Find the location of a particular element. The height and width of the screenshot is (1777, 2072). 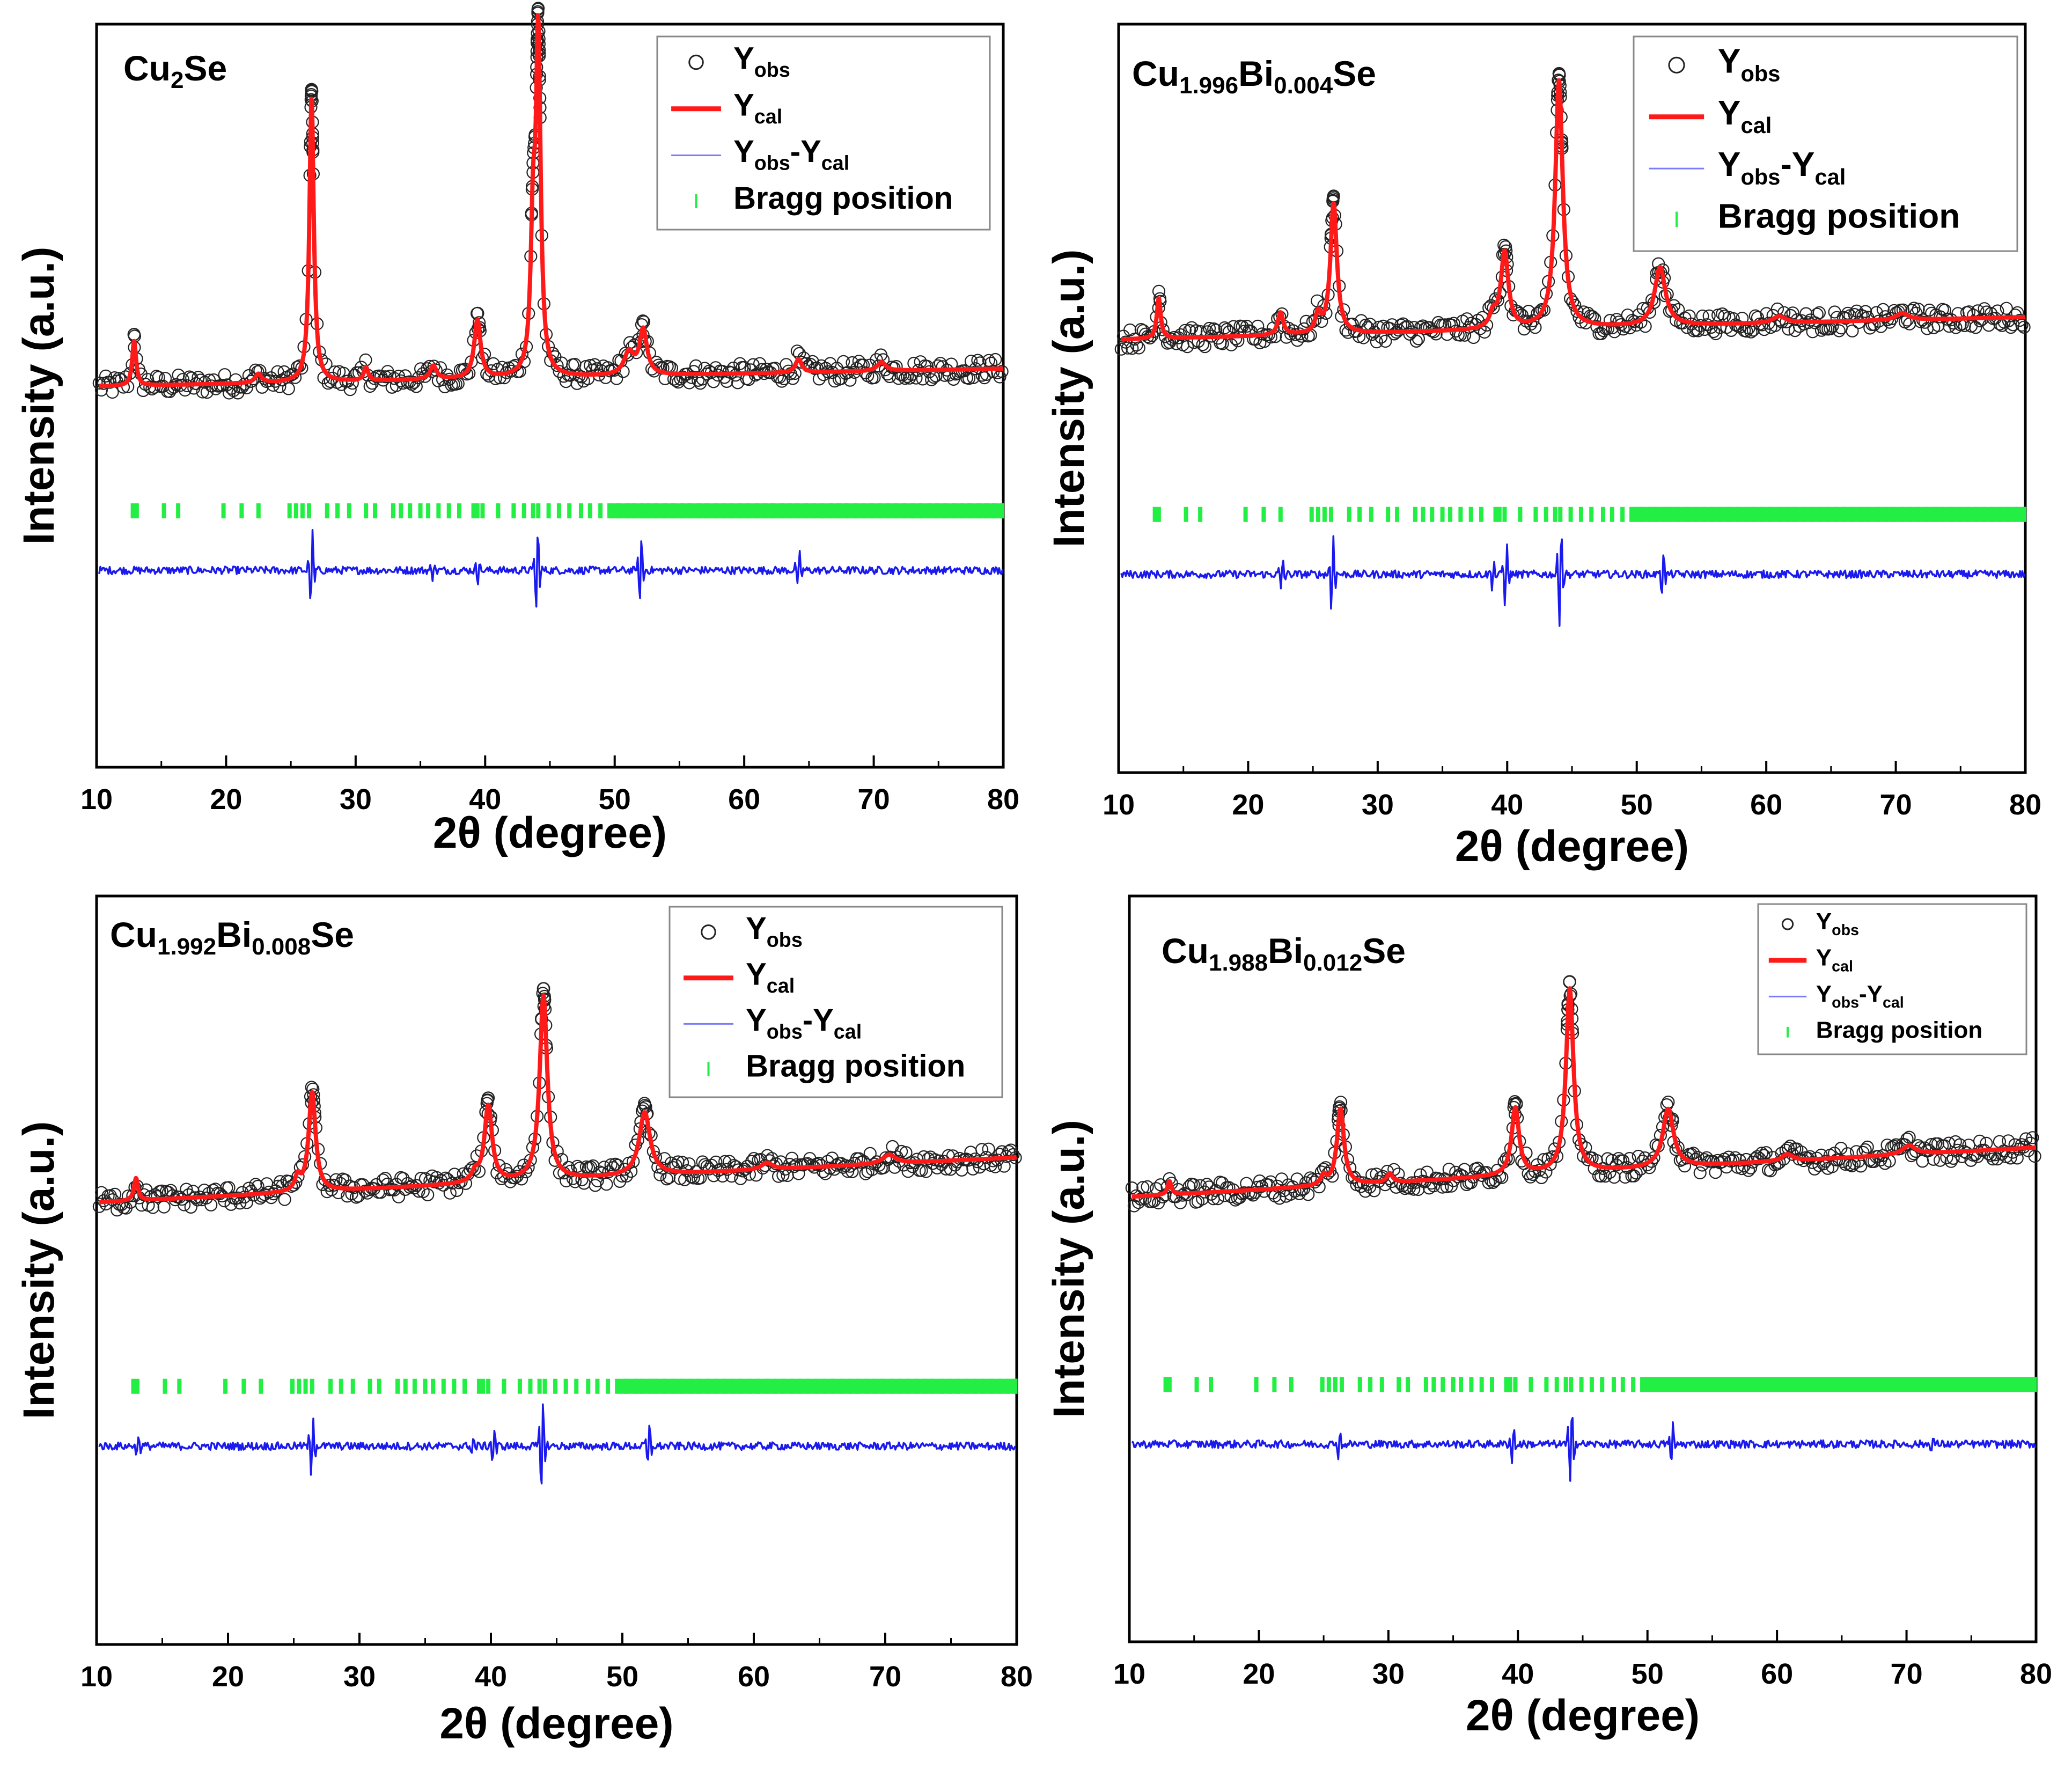

panel-title: Cu1.992Bi0.008Se is located at coordinates (232, 937).